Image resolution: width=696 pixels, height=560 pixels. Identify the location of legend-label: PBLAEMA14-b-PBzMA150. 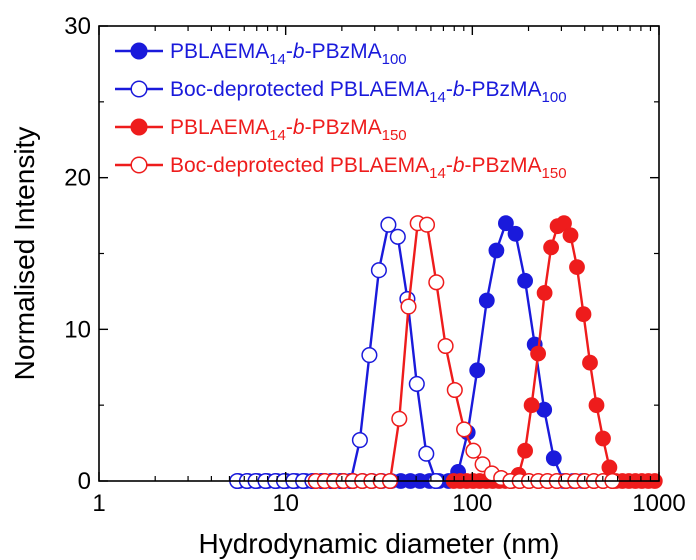
(288, 130).